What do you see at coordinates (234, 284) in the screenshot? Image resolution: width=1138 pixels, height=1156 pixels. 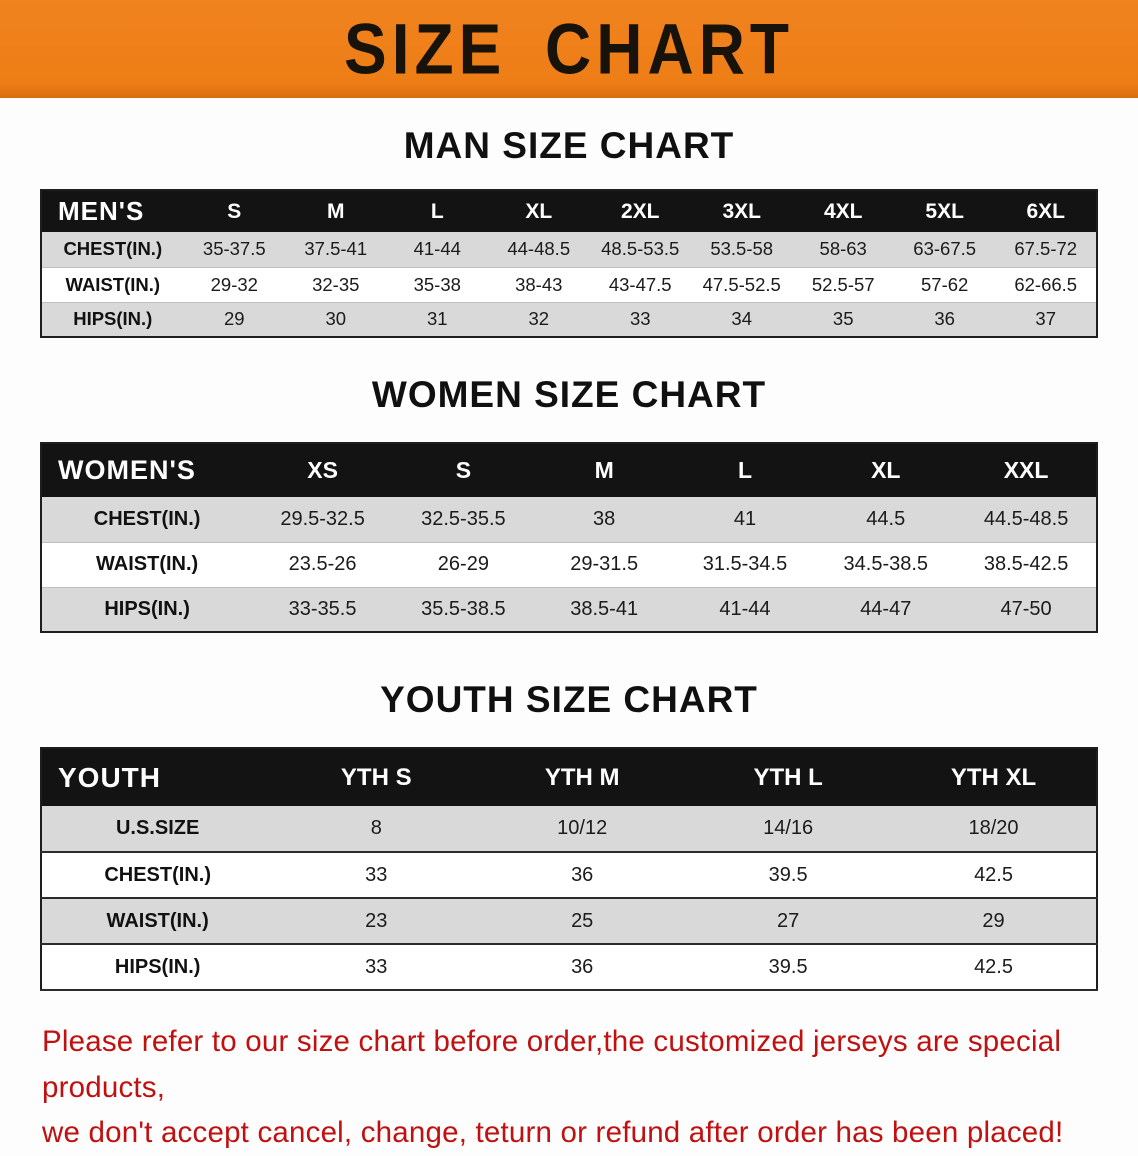 I see `table-cell: 29-32` at bounding box center [234, 284].